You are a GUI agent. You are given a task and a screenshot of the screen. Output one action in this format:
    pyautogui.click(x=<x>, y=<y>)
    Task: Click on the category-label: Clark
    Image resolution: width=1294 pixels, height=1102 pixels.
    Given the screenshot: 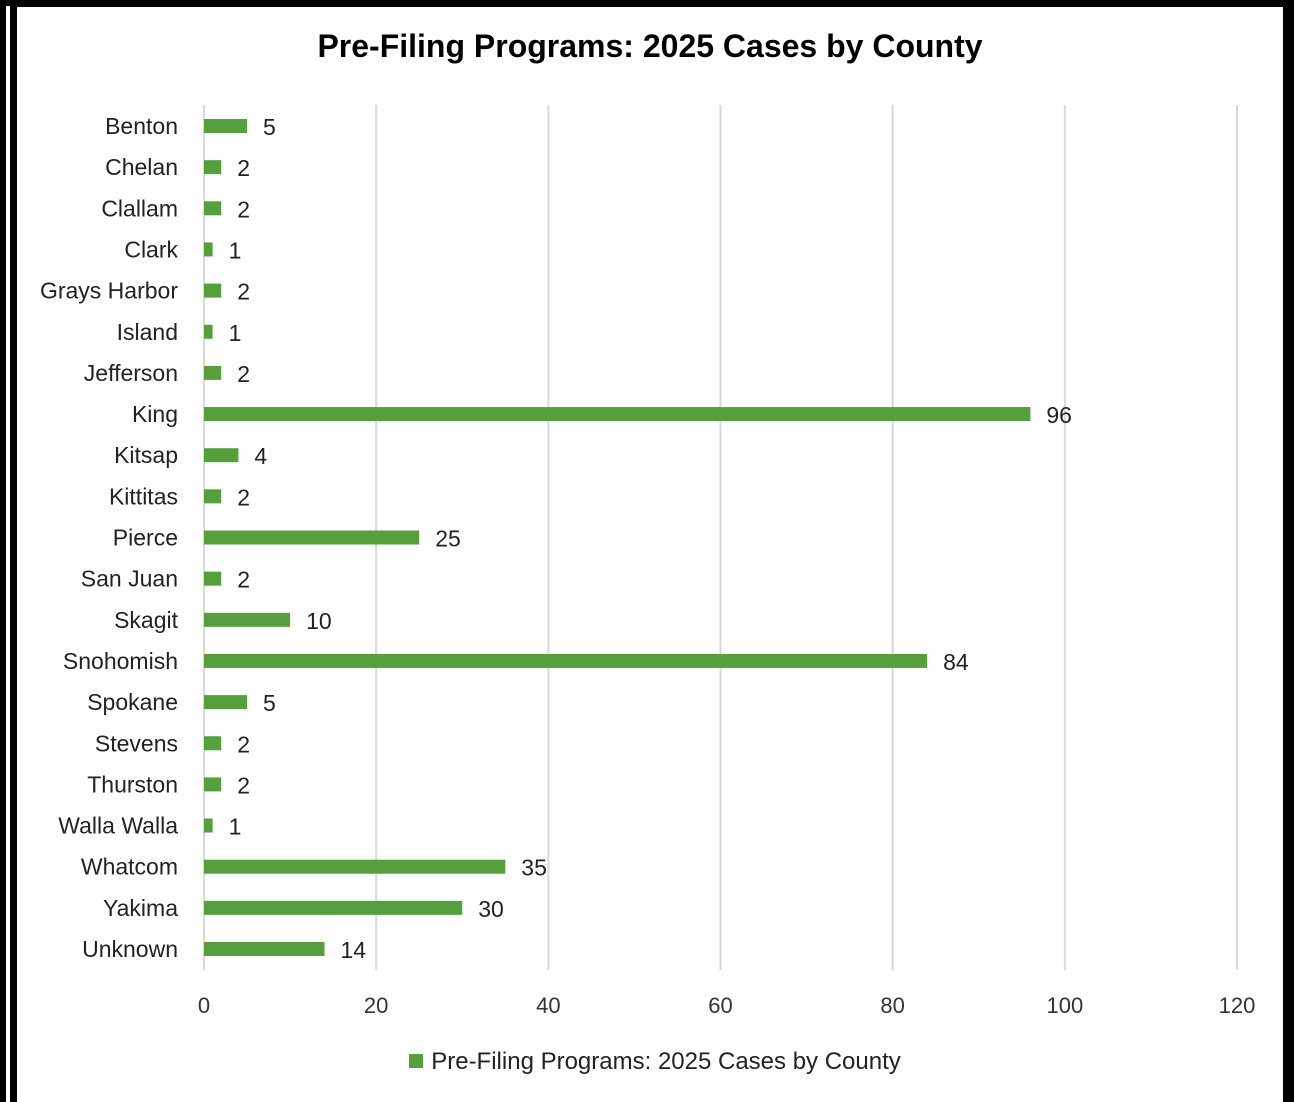 What is the action you would take?
    pyautogui.click(x=151, y=249)
    